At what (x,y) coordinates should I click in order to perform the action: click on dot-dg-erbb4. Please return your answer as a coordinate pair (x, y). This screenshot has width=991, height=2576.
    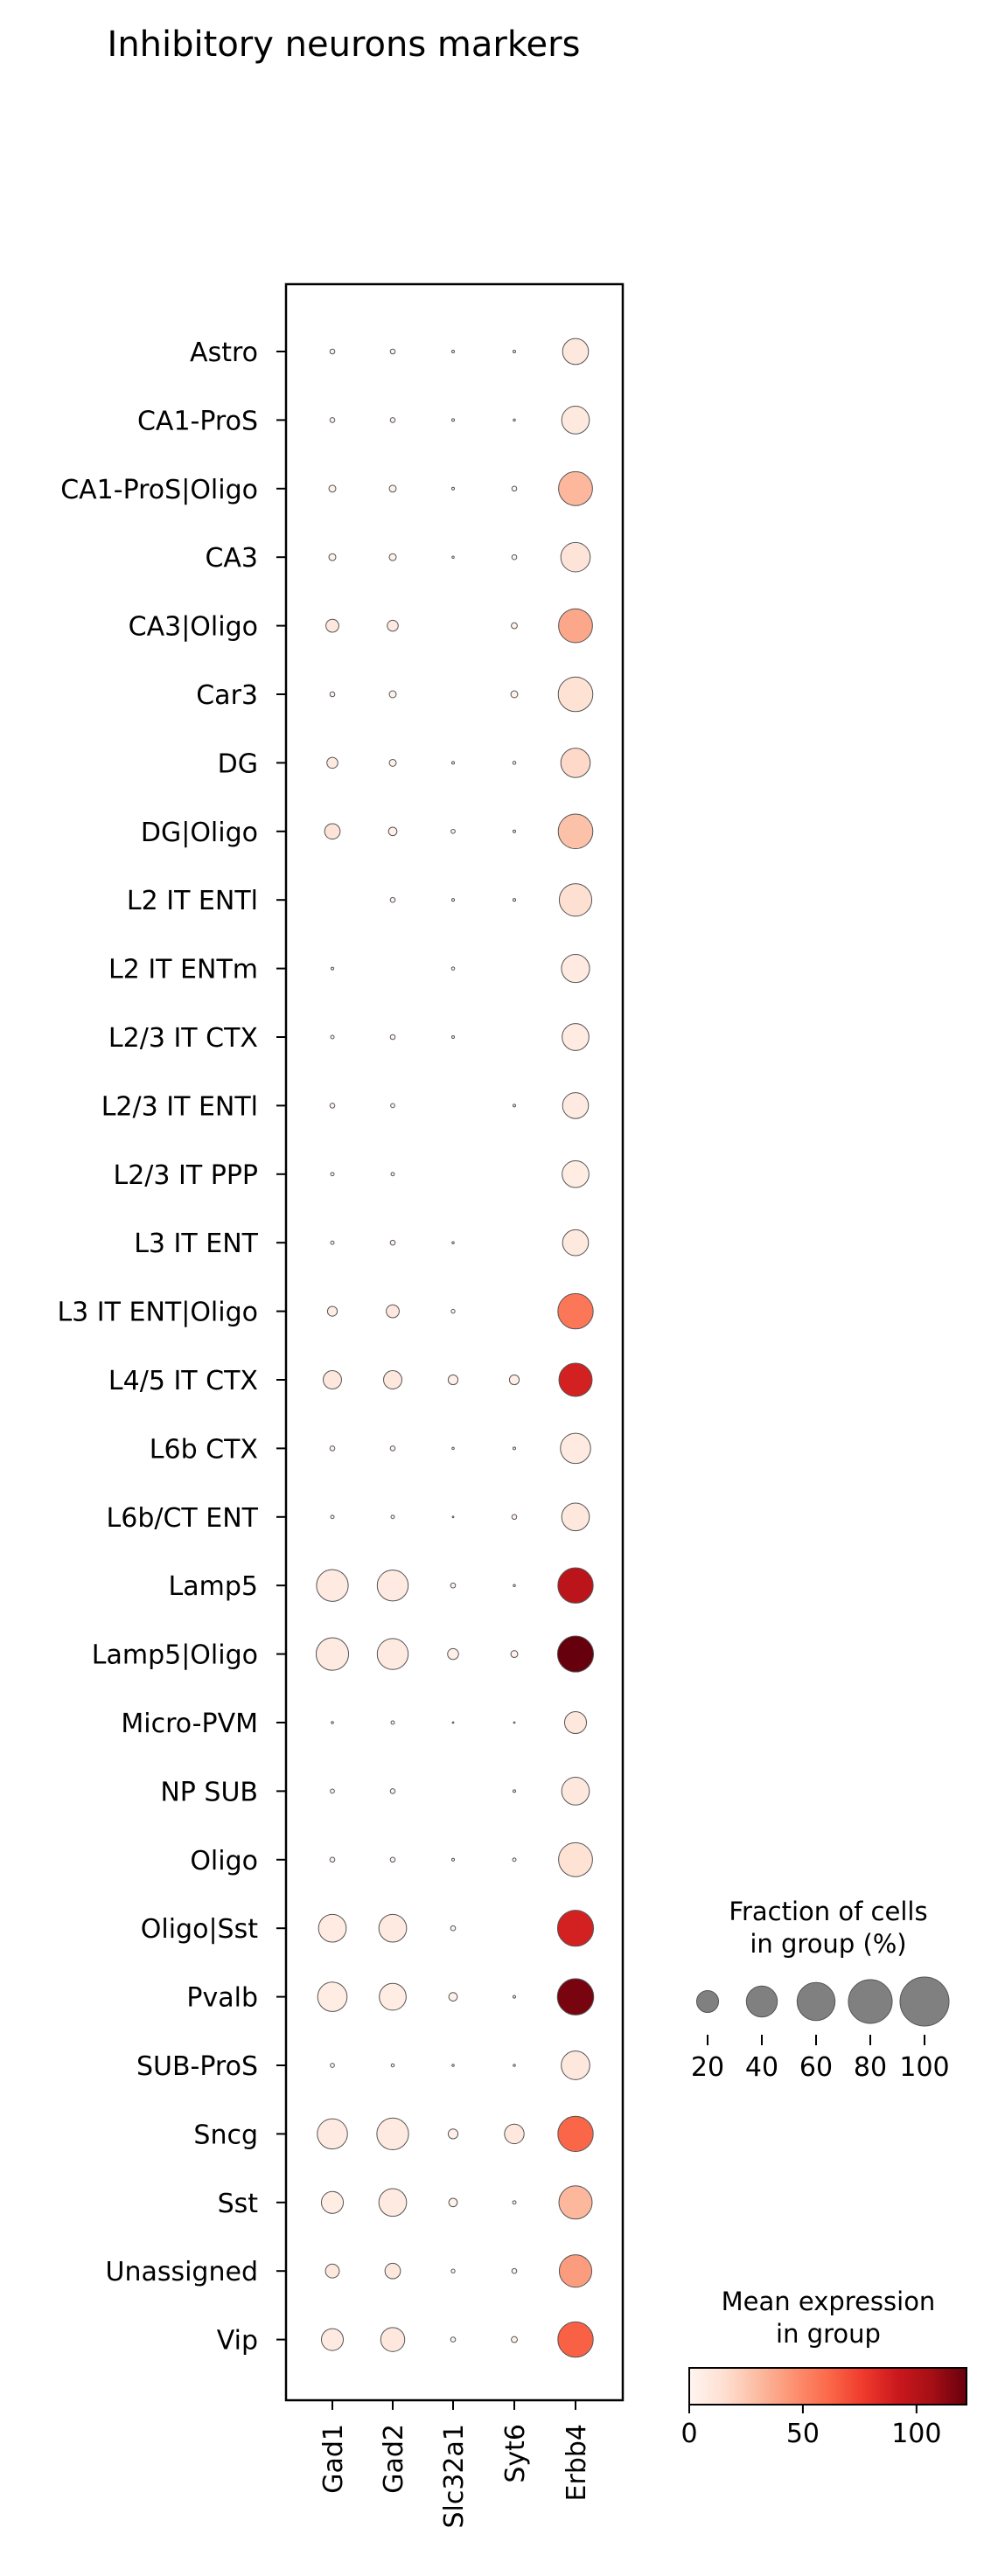
    Looking at the image, I should click on (575, 763).